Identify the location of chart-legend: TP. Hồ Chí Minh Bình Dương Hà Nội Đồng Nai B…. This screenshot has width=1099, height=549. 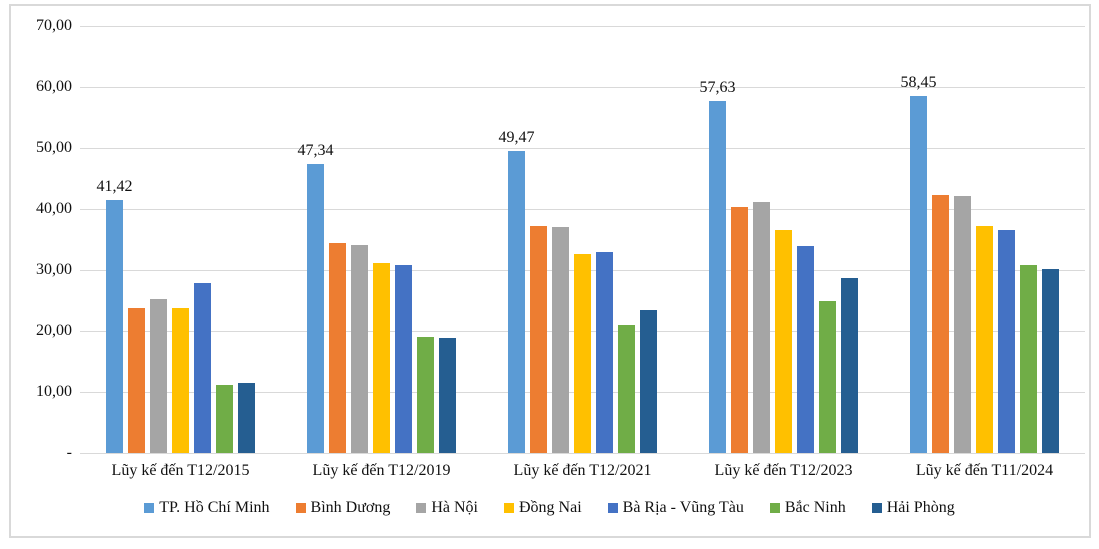
(549, 508).